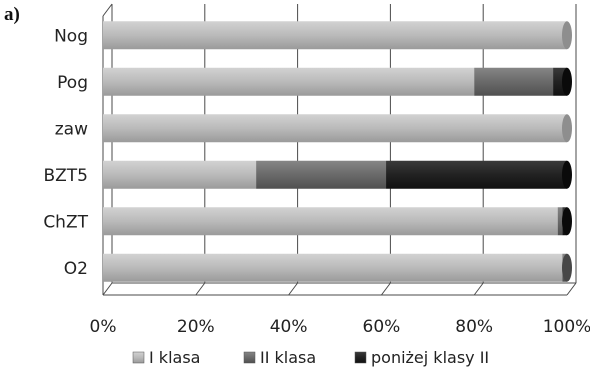 This screenshot has width=590, height=376. Describe the element at coordinates (196, 327) in the screenshot. I see `x-tick-label: 20%` at that location.